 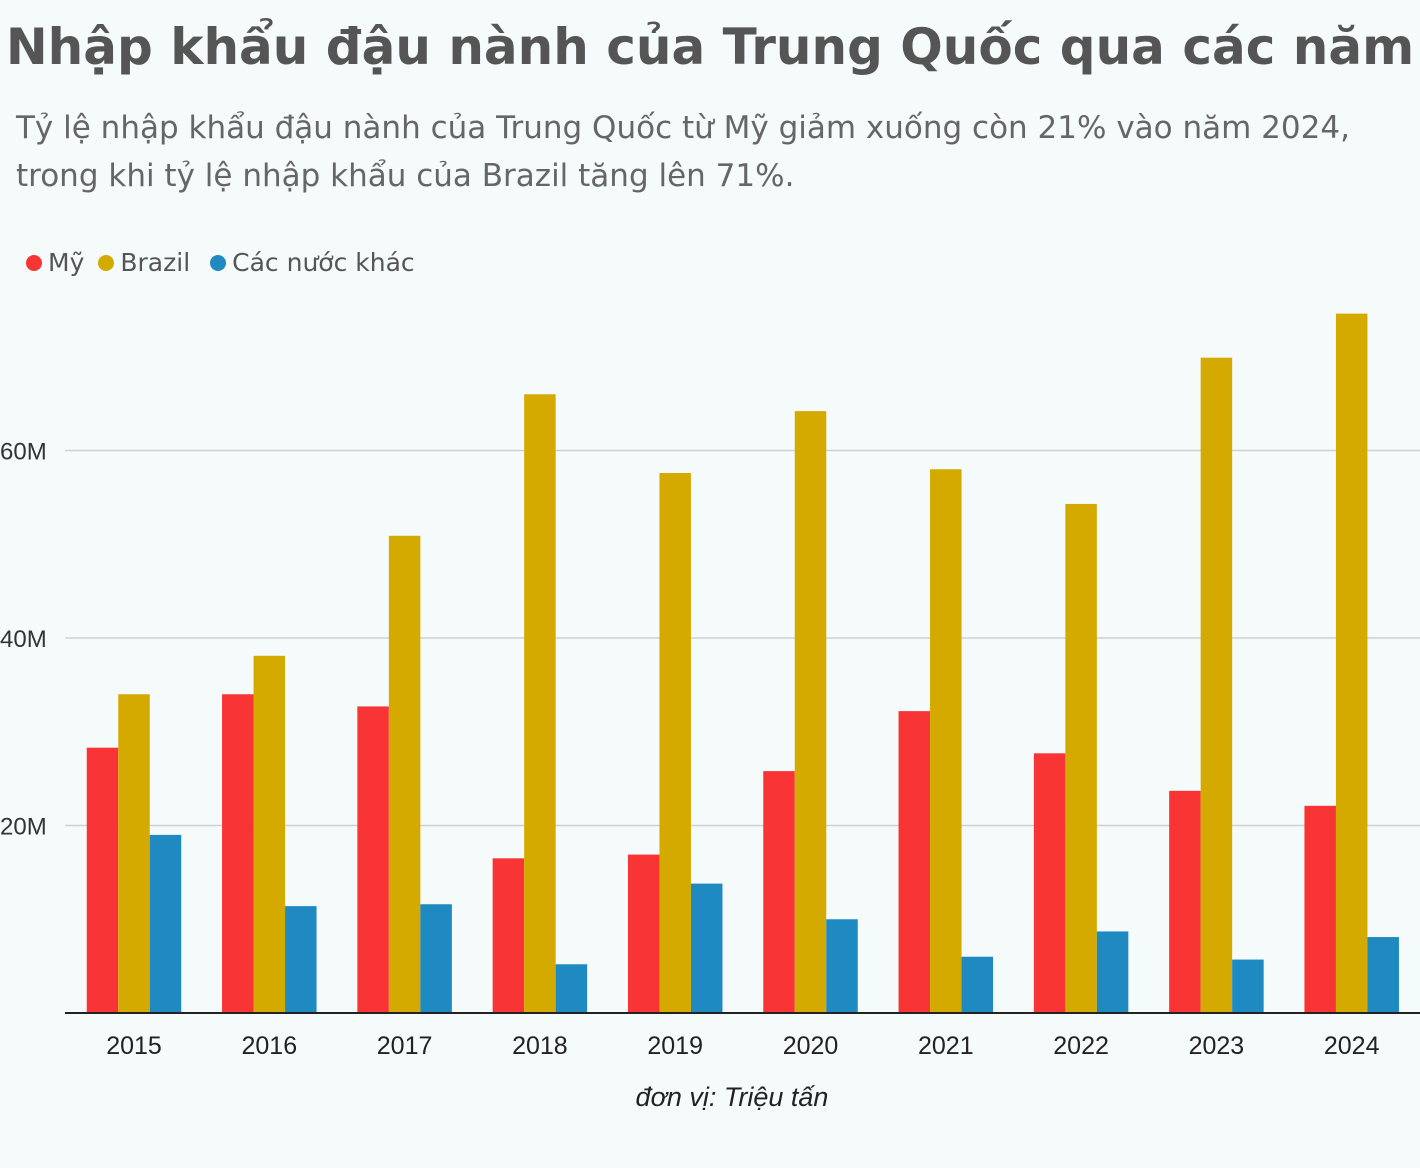 What do you see at coordinates (405, 1046) in the screenshot?
I see `x-tick-label: 2017` at bounding box center [405, 1046].